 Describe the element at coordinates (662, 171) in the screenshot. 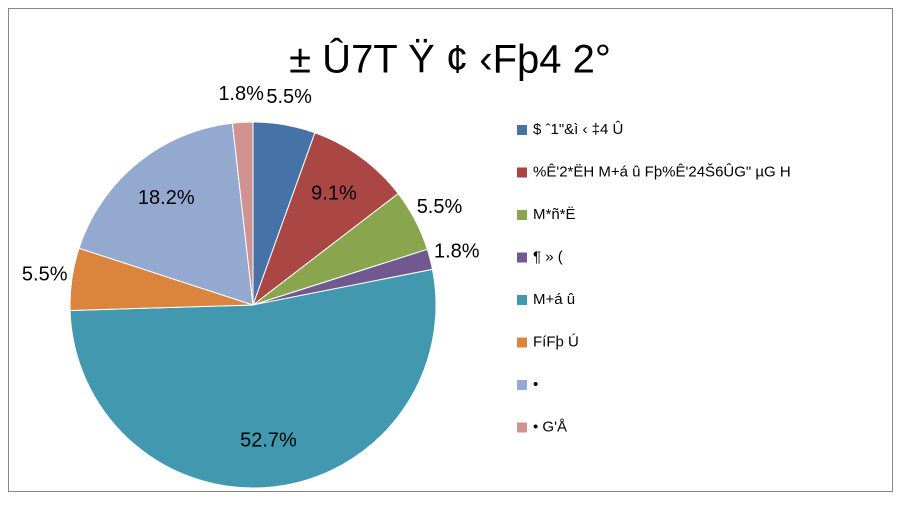

I see `legend-label: %Ê'2*ËH M+á û Fþ%Ê'24Š6ÛG" µG H` at that location.